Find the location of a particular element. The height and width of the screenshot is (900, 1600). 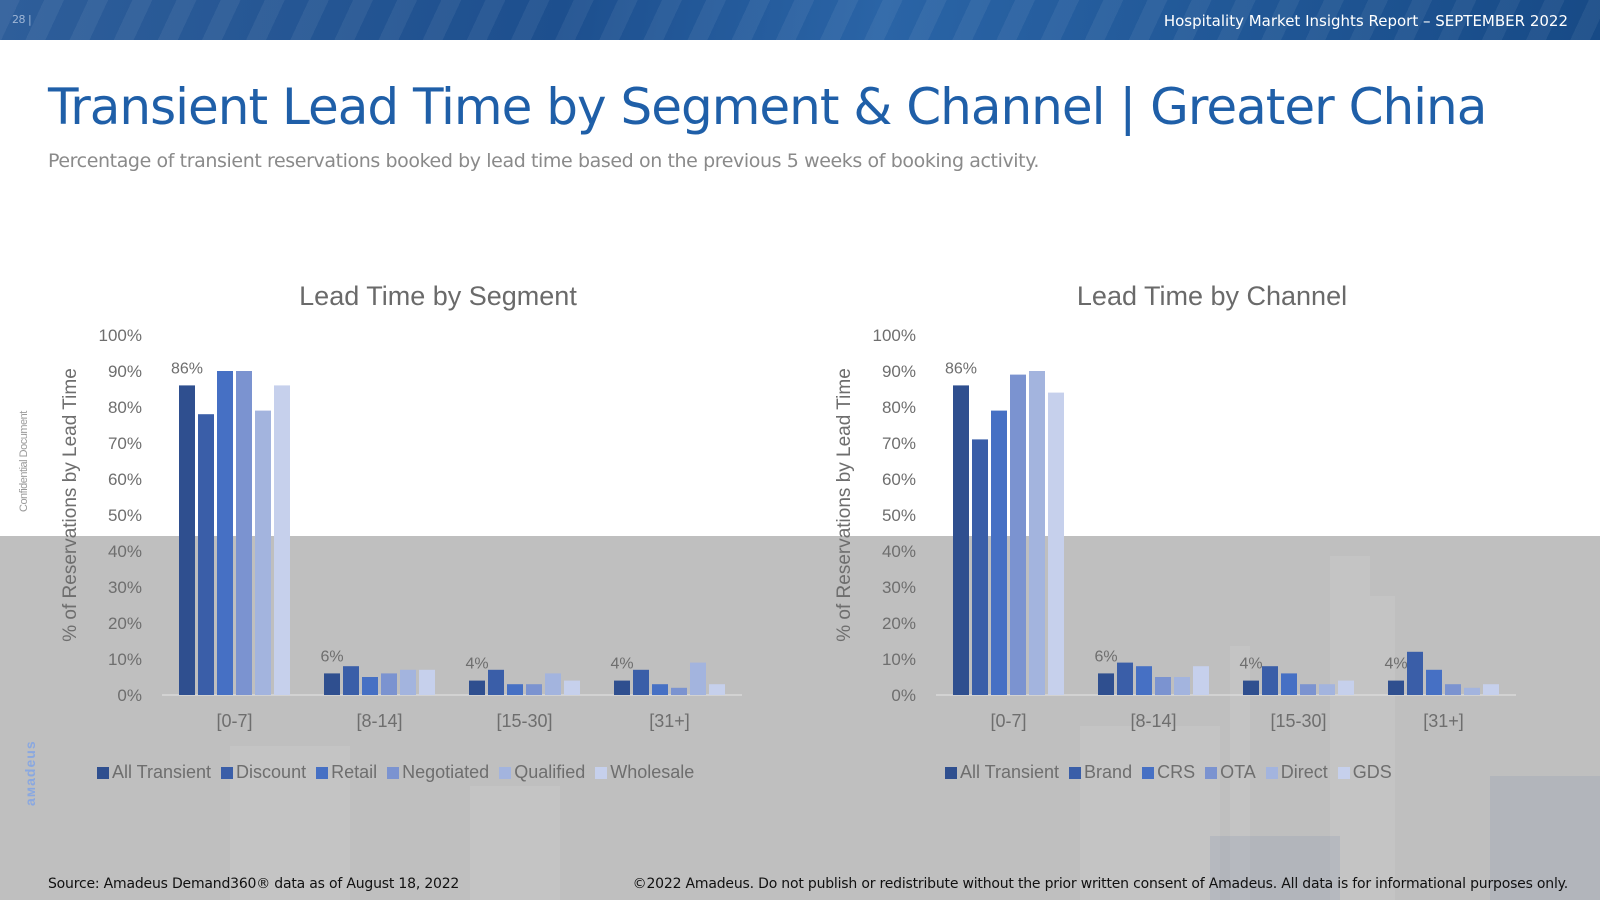

segment-legend-label: Qualified is located at coordinates (550, 772).